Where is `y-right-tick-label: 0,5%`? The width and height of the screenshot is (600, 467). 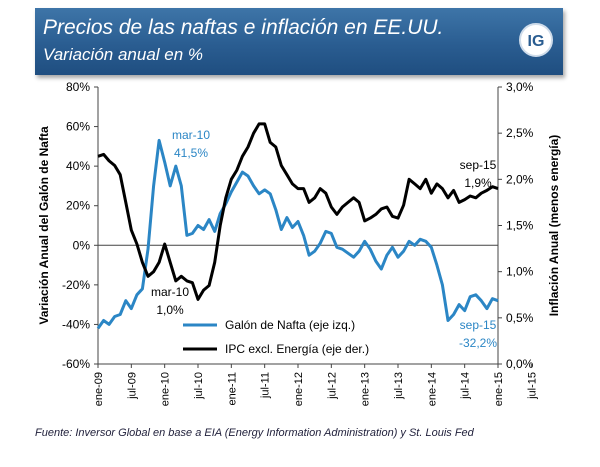 y-right-tick-label: 0,5% is located at coordinates (520, 318).